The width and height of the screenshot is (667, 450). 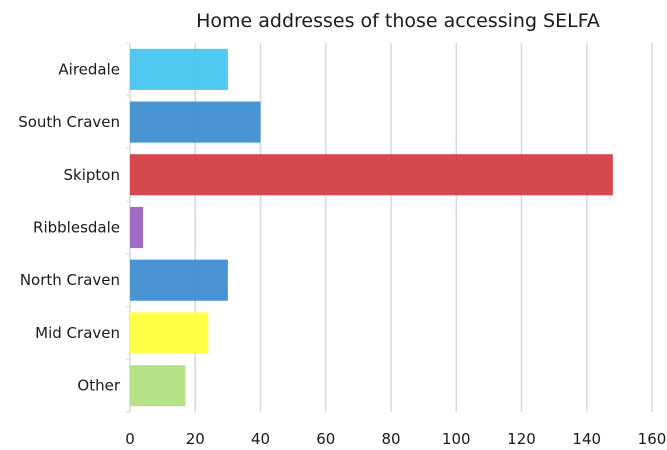 What do you see at coordinates (195, 439) in the screenshot?
I see `x-tick-label: 20` at bounding box center [195, 439].